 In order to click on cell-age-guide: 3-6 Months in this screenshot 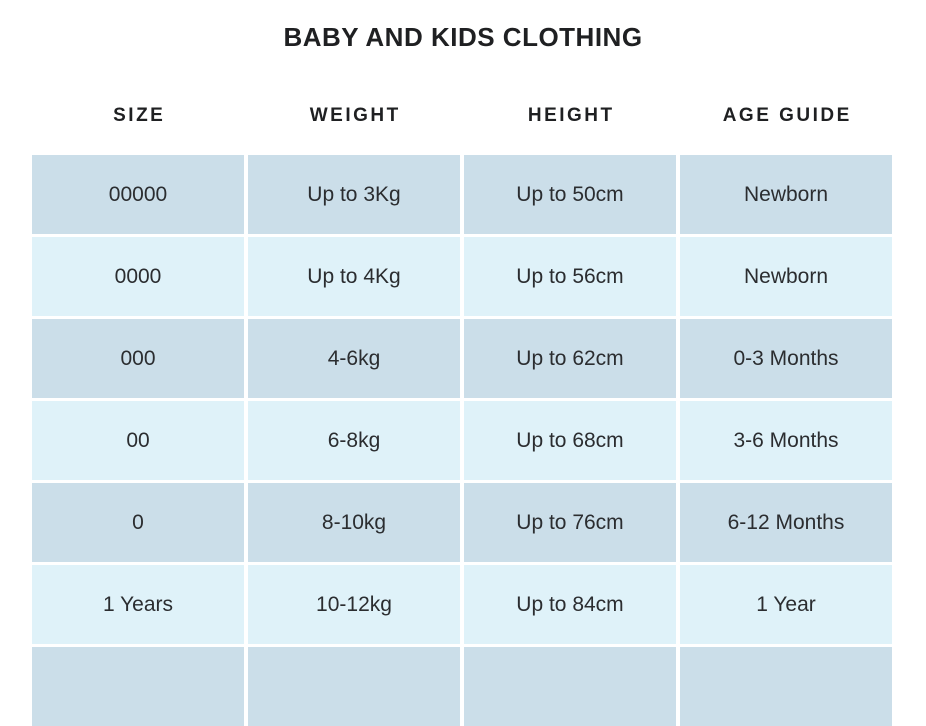, I will do `click(786, 440)`.